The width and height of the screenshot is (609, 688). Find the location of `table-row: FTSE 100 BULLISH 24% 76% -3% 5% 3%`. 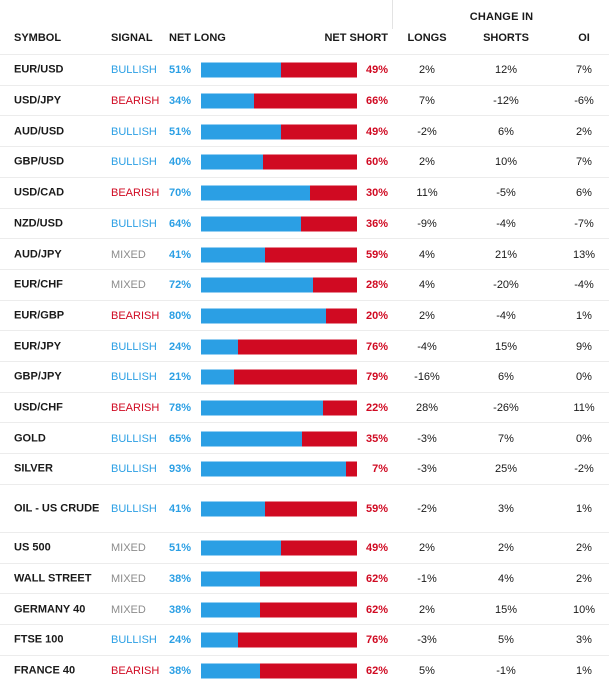

table-row: FTSE 100 BULLISH 24% 76% -3% 5% 3% is located at coordinates (304, 639).